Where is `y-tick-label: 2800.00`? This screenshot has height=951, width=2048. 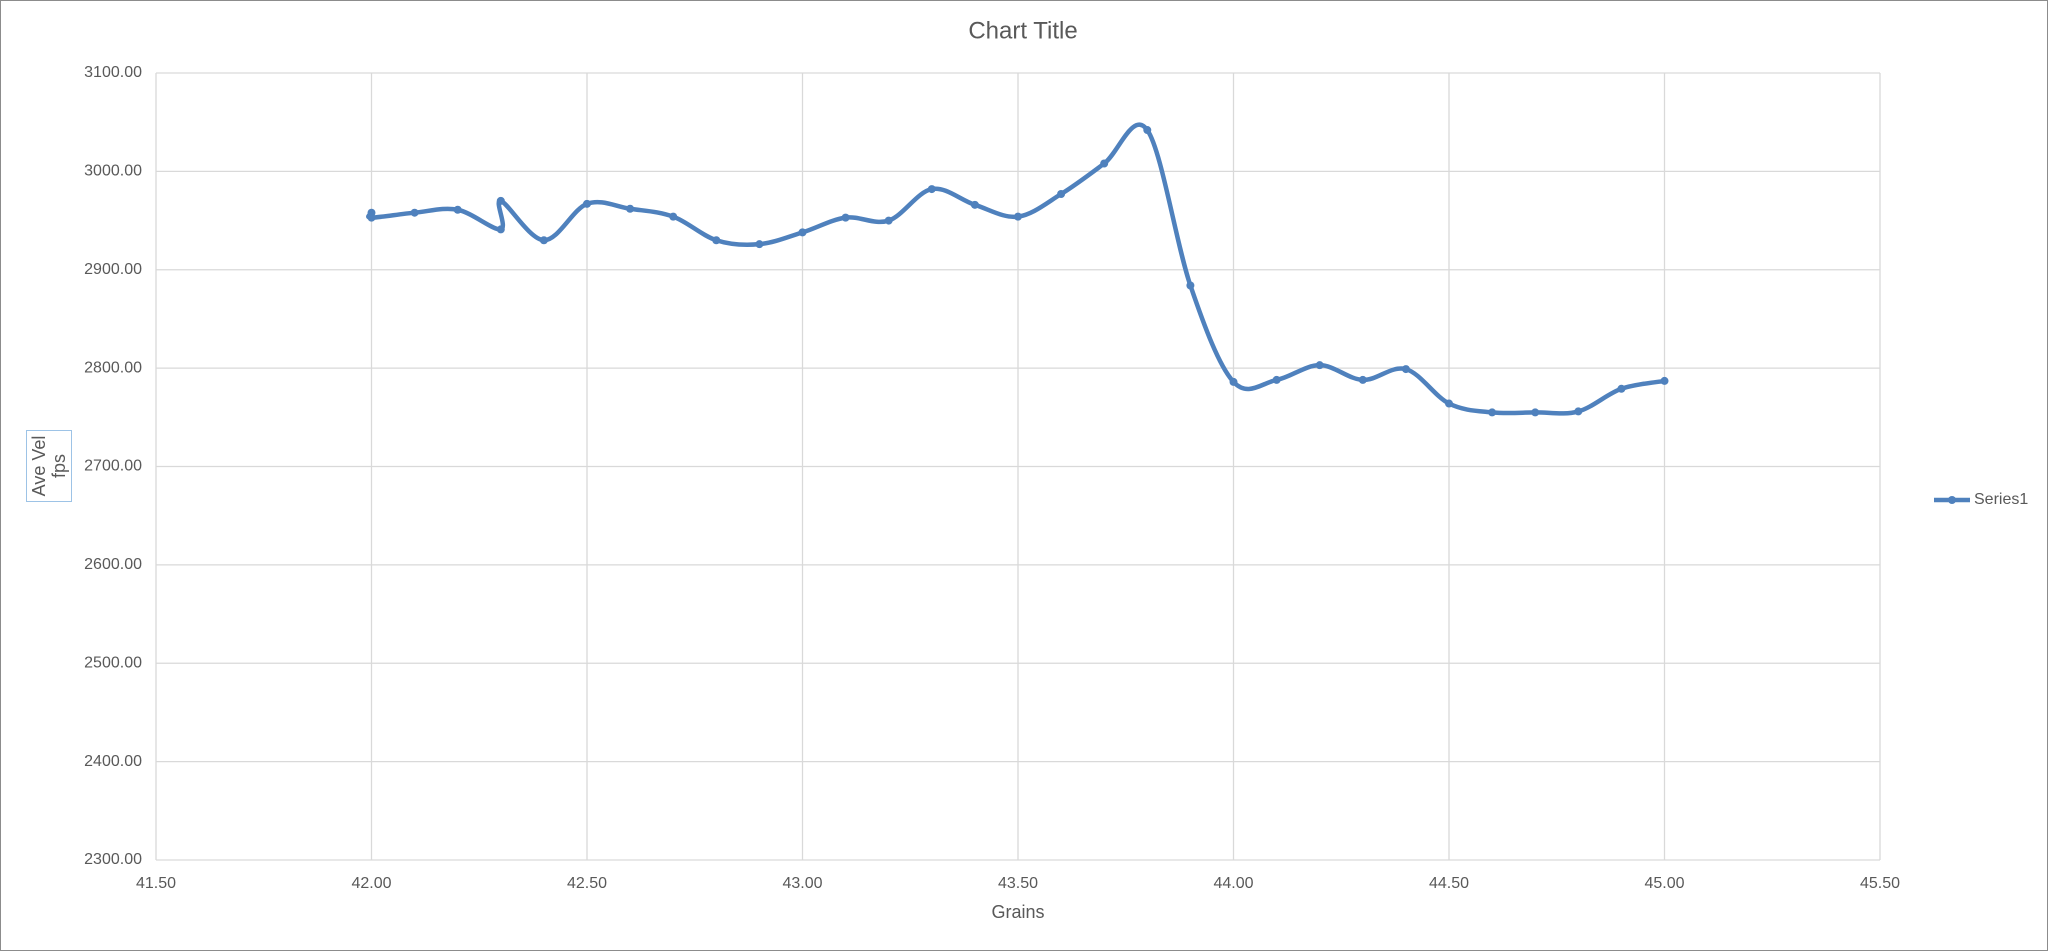
y-tick-label: 2800.00 is located at coordinates (113, 367).